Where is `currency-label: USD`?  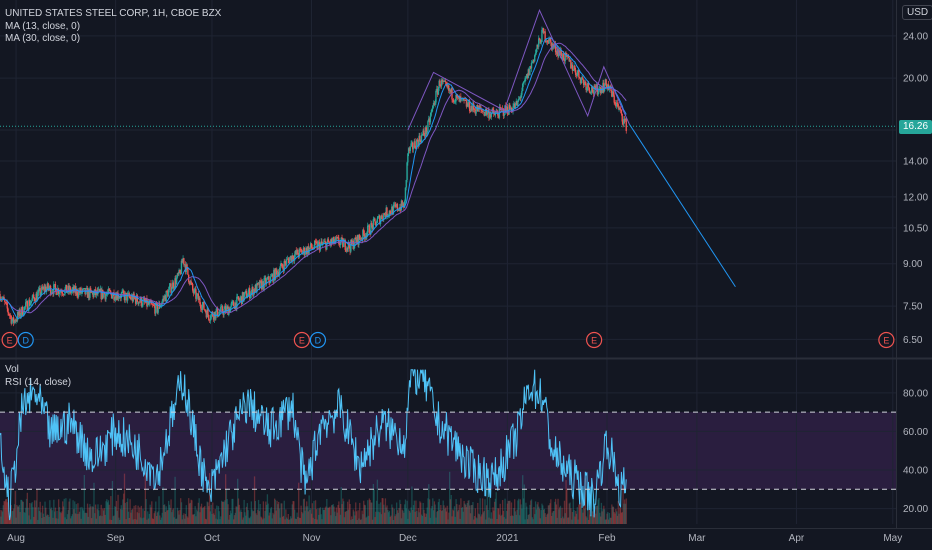
currency-label: USD is located at coordinates (917, 12).